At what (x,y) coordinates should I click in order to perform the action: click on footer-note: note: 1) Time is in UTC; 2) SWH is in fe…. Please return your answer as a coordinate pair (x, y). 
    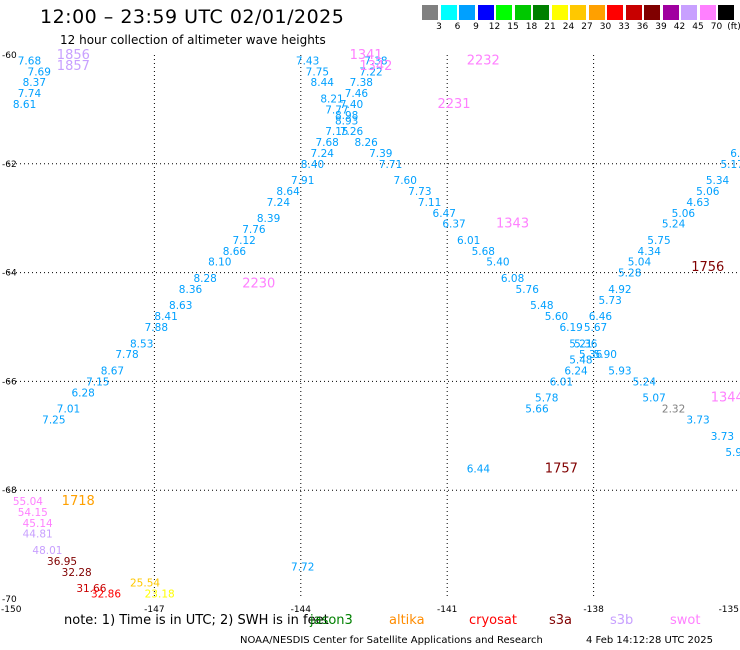
    Looking at the image, I should click on (196, 620).